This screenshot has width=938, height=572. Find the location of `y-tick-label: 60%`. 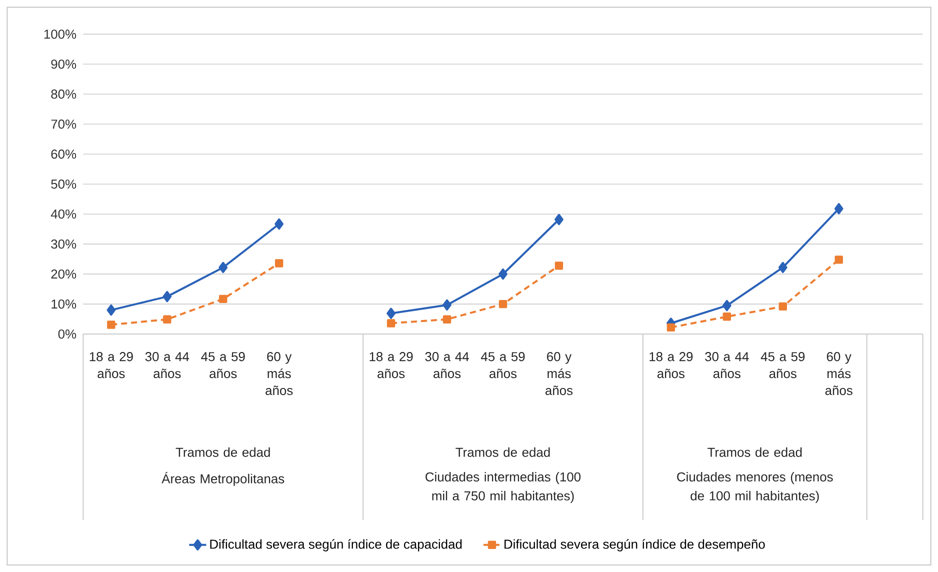

y-tick-label: 60% is located at coordinates (63, 154).